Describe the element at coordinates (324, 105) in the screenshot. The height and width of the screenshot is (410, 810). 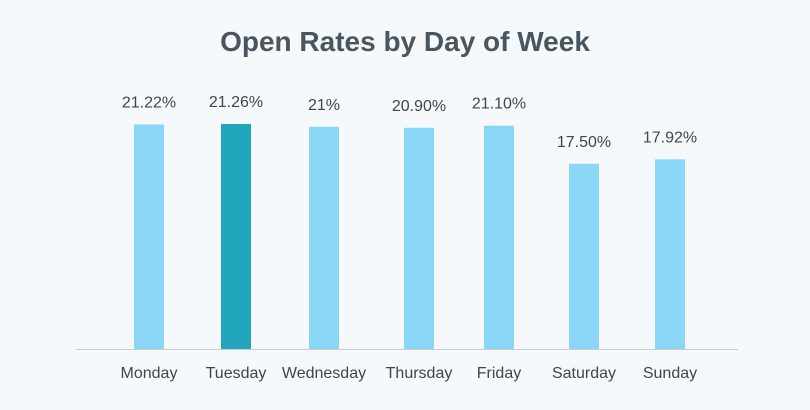
I see `value-label-wednesday: 21%` at that location.